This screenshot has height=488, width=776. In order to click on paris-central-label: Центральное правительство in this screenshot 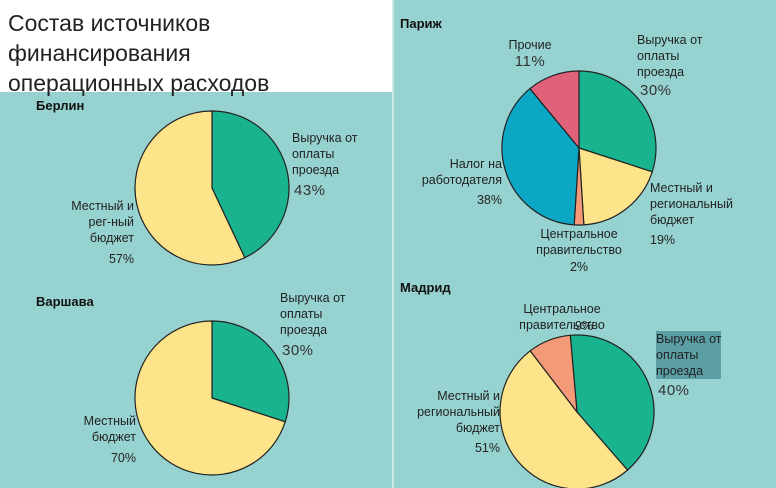, I will do `click(579, 242)`.